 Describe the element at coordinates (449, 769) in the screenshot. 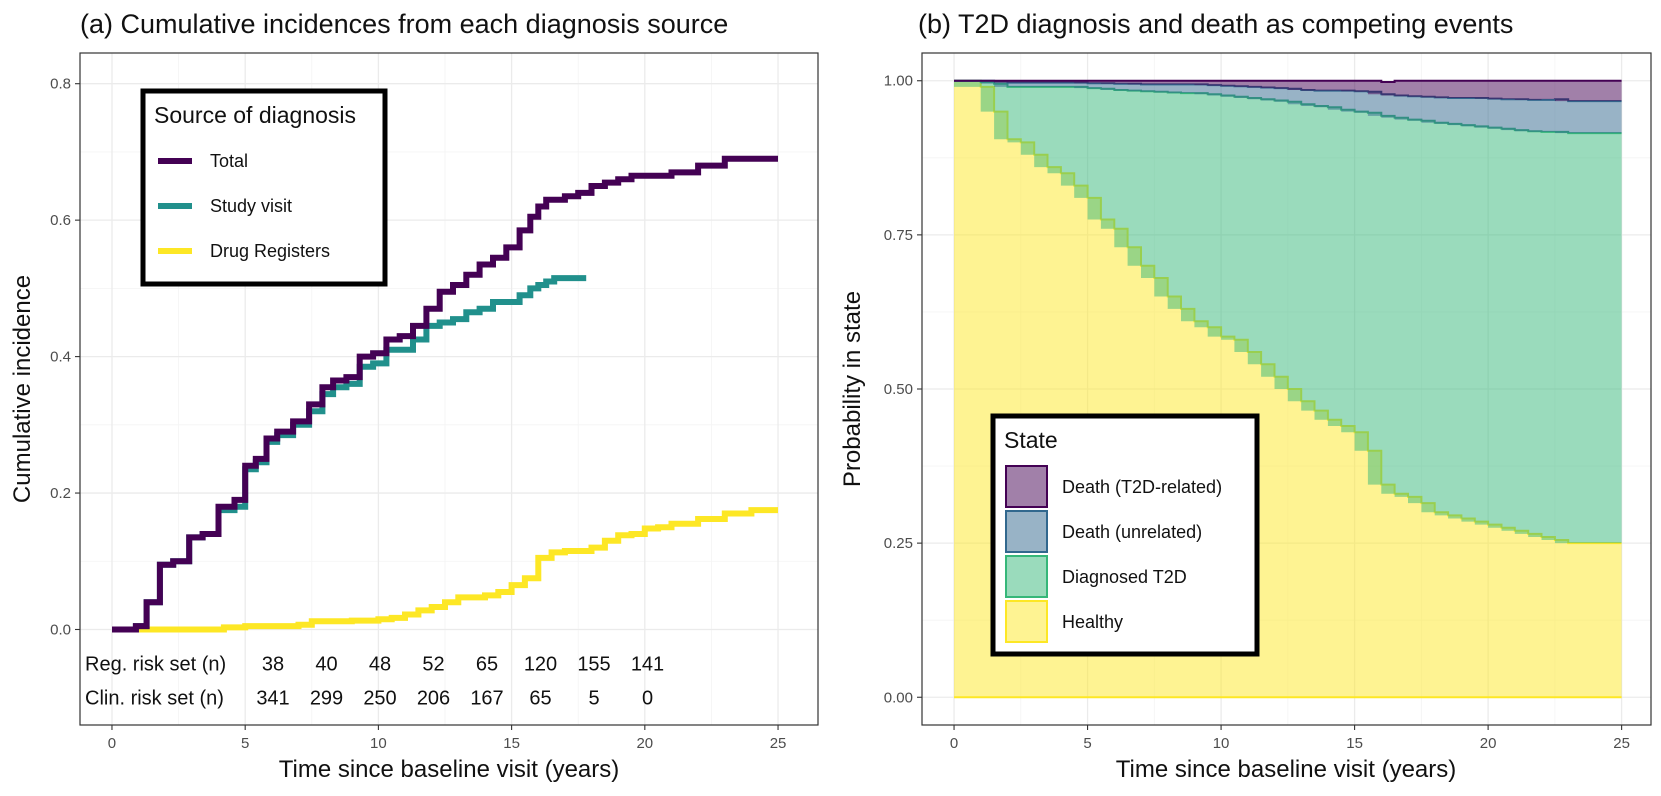

I see `panel-a-x-label: Time since baseline visit (years)` at that location.